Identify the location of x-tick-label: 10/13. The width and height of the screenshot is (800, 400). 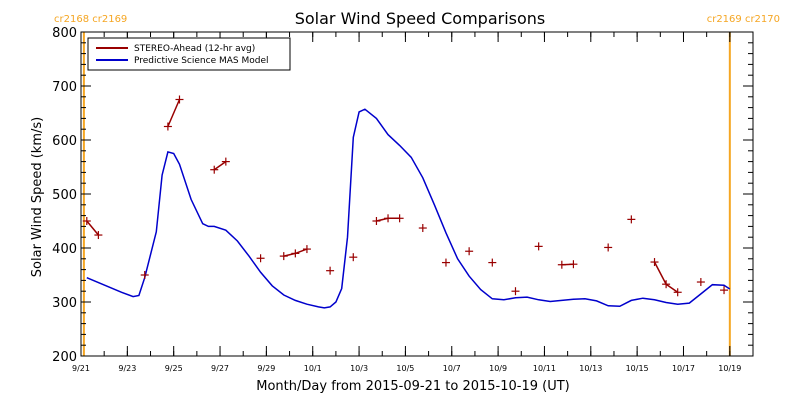
(590, 368).